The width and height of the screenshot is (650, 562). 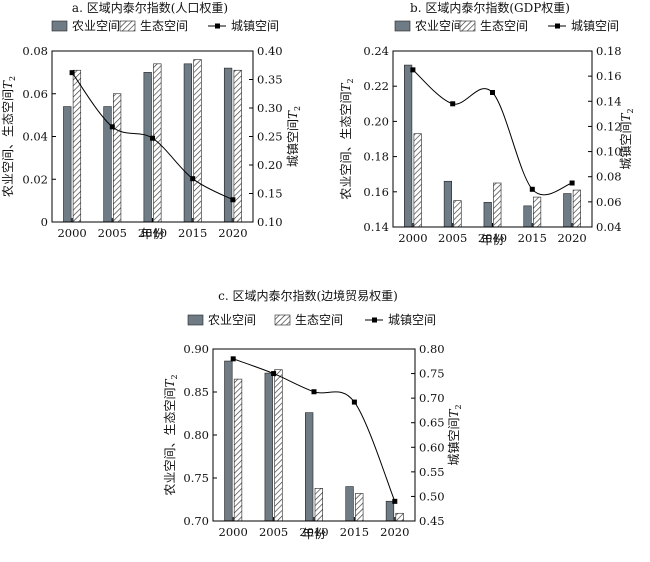 What do you see at coordinates (490, 7) in the screenshot?
I see `chart-title: b. 区域内泰尔指数(GDP权重)` at bounding box center [490, 7].